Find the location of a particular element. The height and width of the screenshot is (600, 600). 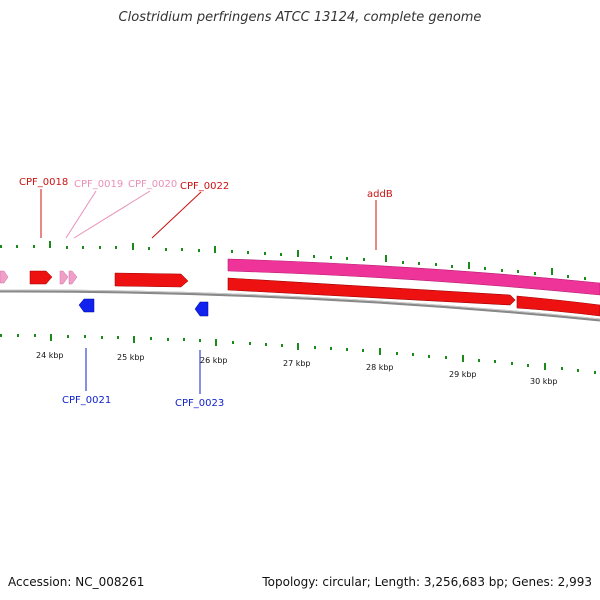

gene-cpf-0017-partial is located at coordinates (4, 277).